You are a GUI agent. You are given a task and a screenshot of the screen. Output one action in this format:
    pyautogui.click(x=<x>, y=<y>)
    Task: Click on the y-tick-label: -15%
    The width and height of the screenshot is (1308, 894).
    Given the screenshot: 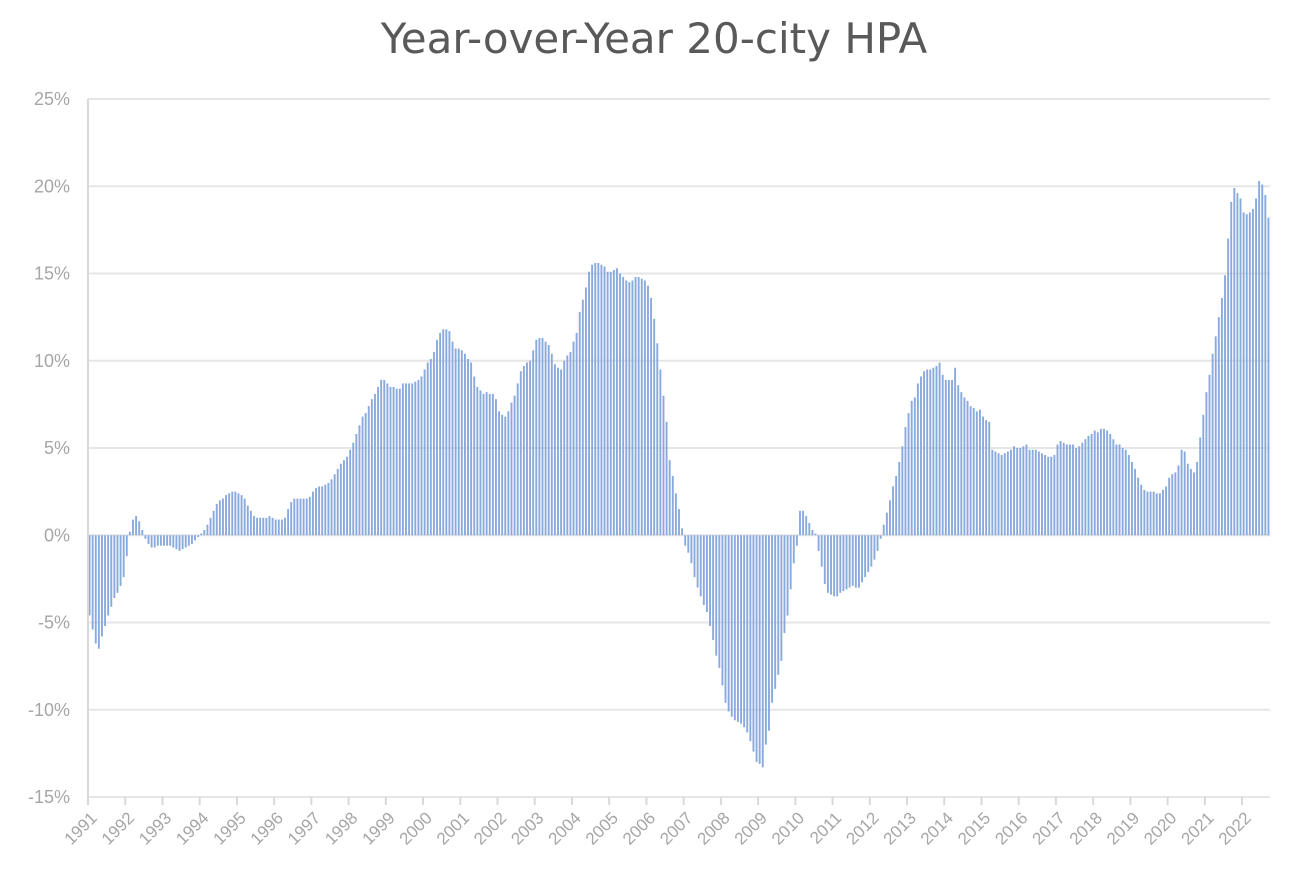 What is the action you would take?
    pyautogui.click(x=49, y=797)
    